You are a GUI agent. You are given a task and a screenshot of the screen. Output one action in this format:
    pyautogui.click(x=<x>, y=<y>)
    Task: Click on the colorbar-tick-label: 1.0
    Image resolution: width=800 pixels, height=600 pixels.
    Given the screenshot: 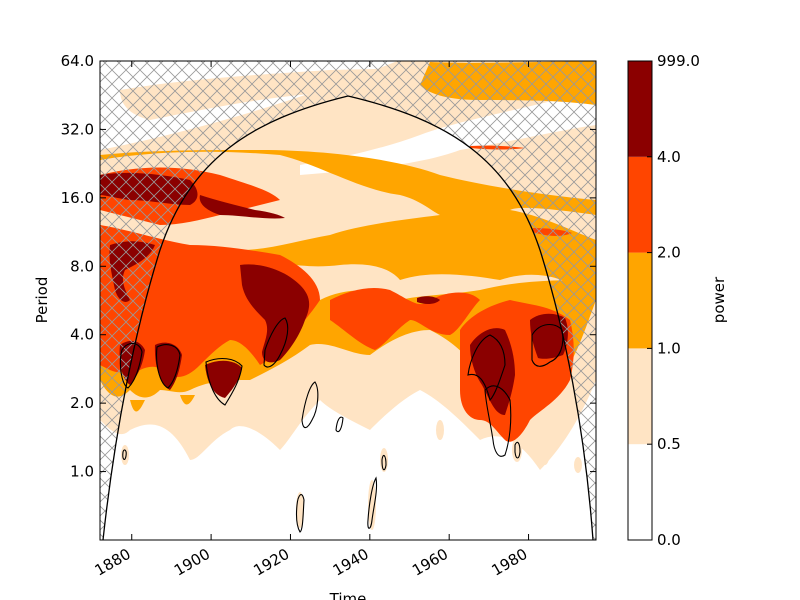 What is the action you would take?
    pyautogui.click(x=669, y=348)
    